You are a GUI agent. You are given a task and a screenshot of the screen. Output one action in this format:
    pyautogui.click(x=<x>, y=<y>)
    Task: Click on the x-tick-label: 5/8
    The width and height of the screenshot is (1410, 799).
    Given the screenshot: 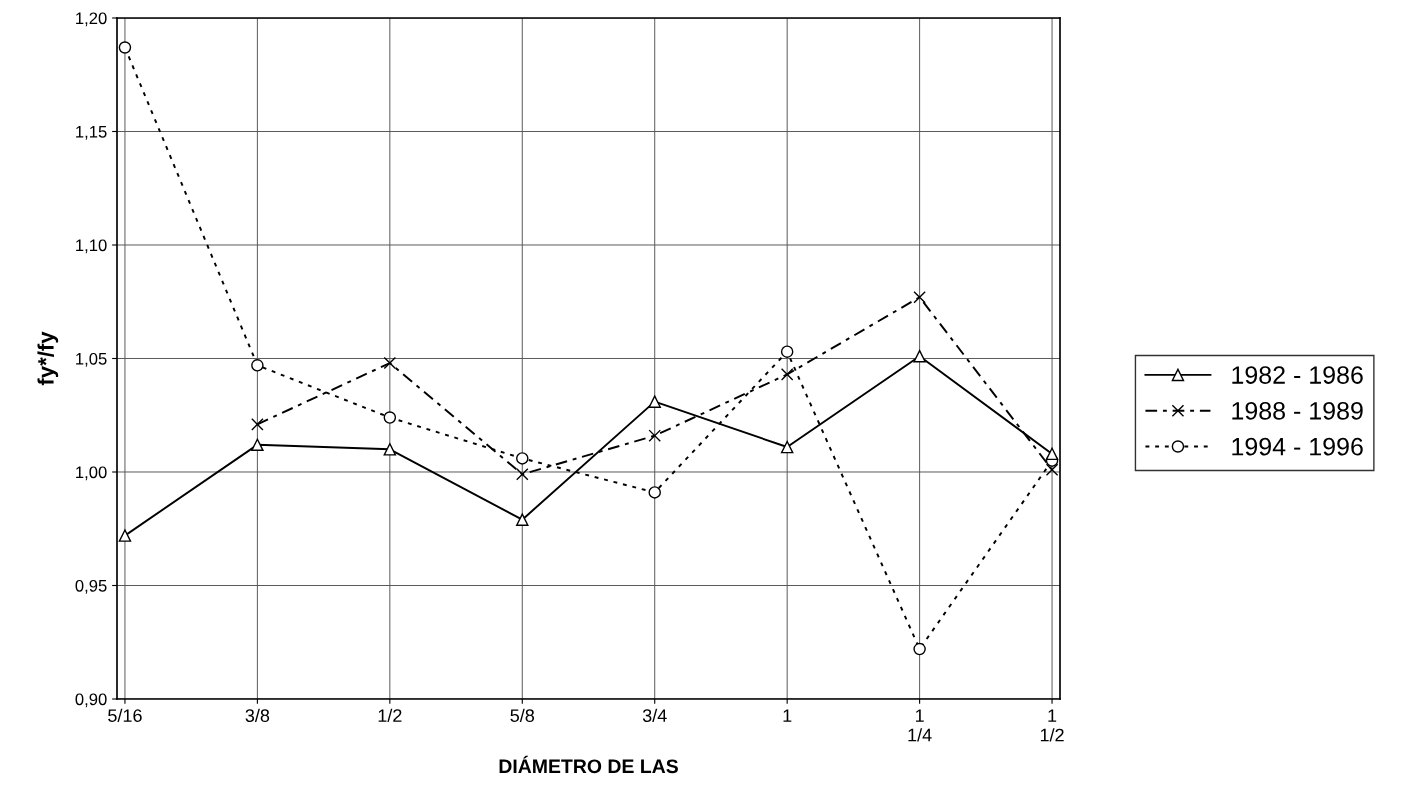 What is the action you would take?
    pyautogui.click(x=522, y=715)
    